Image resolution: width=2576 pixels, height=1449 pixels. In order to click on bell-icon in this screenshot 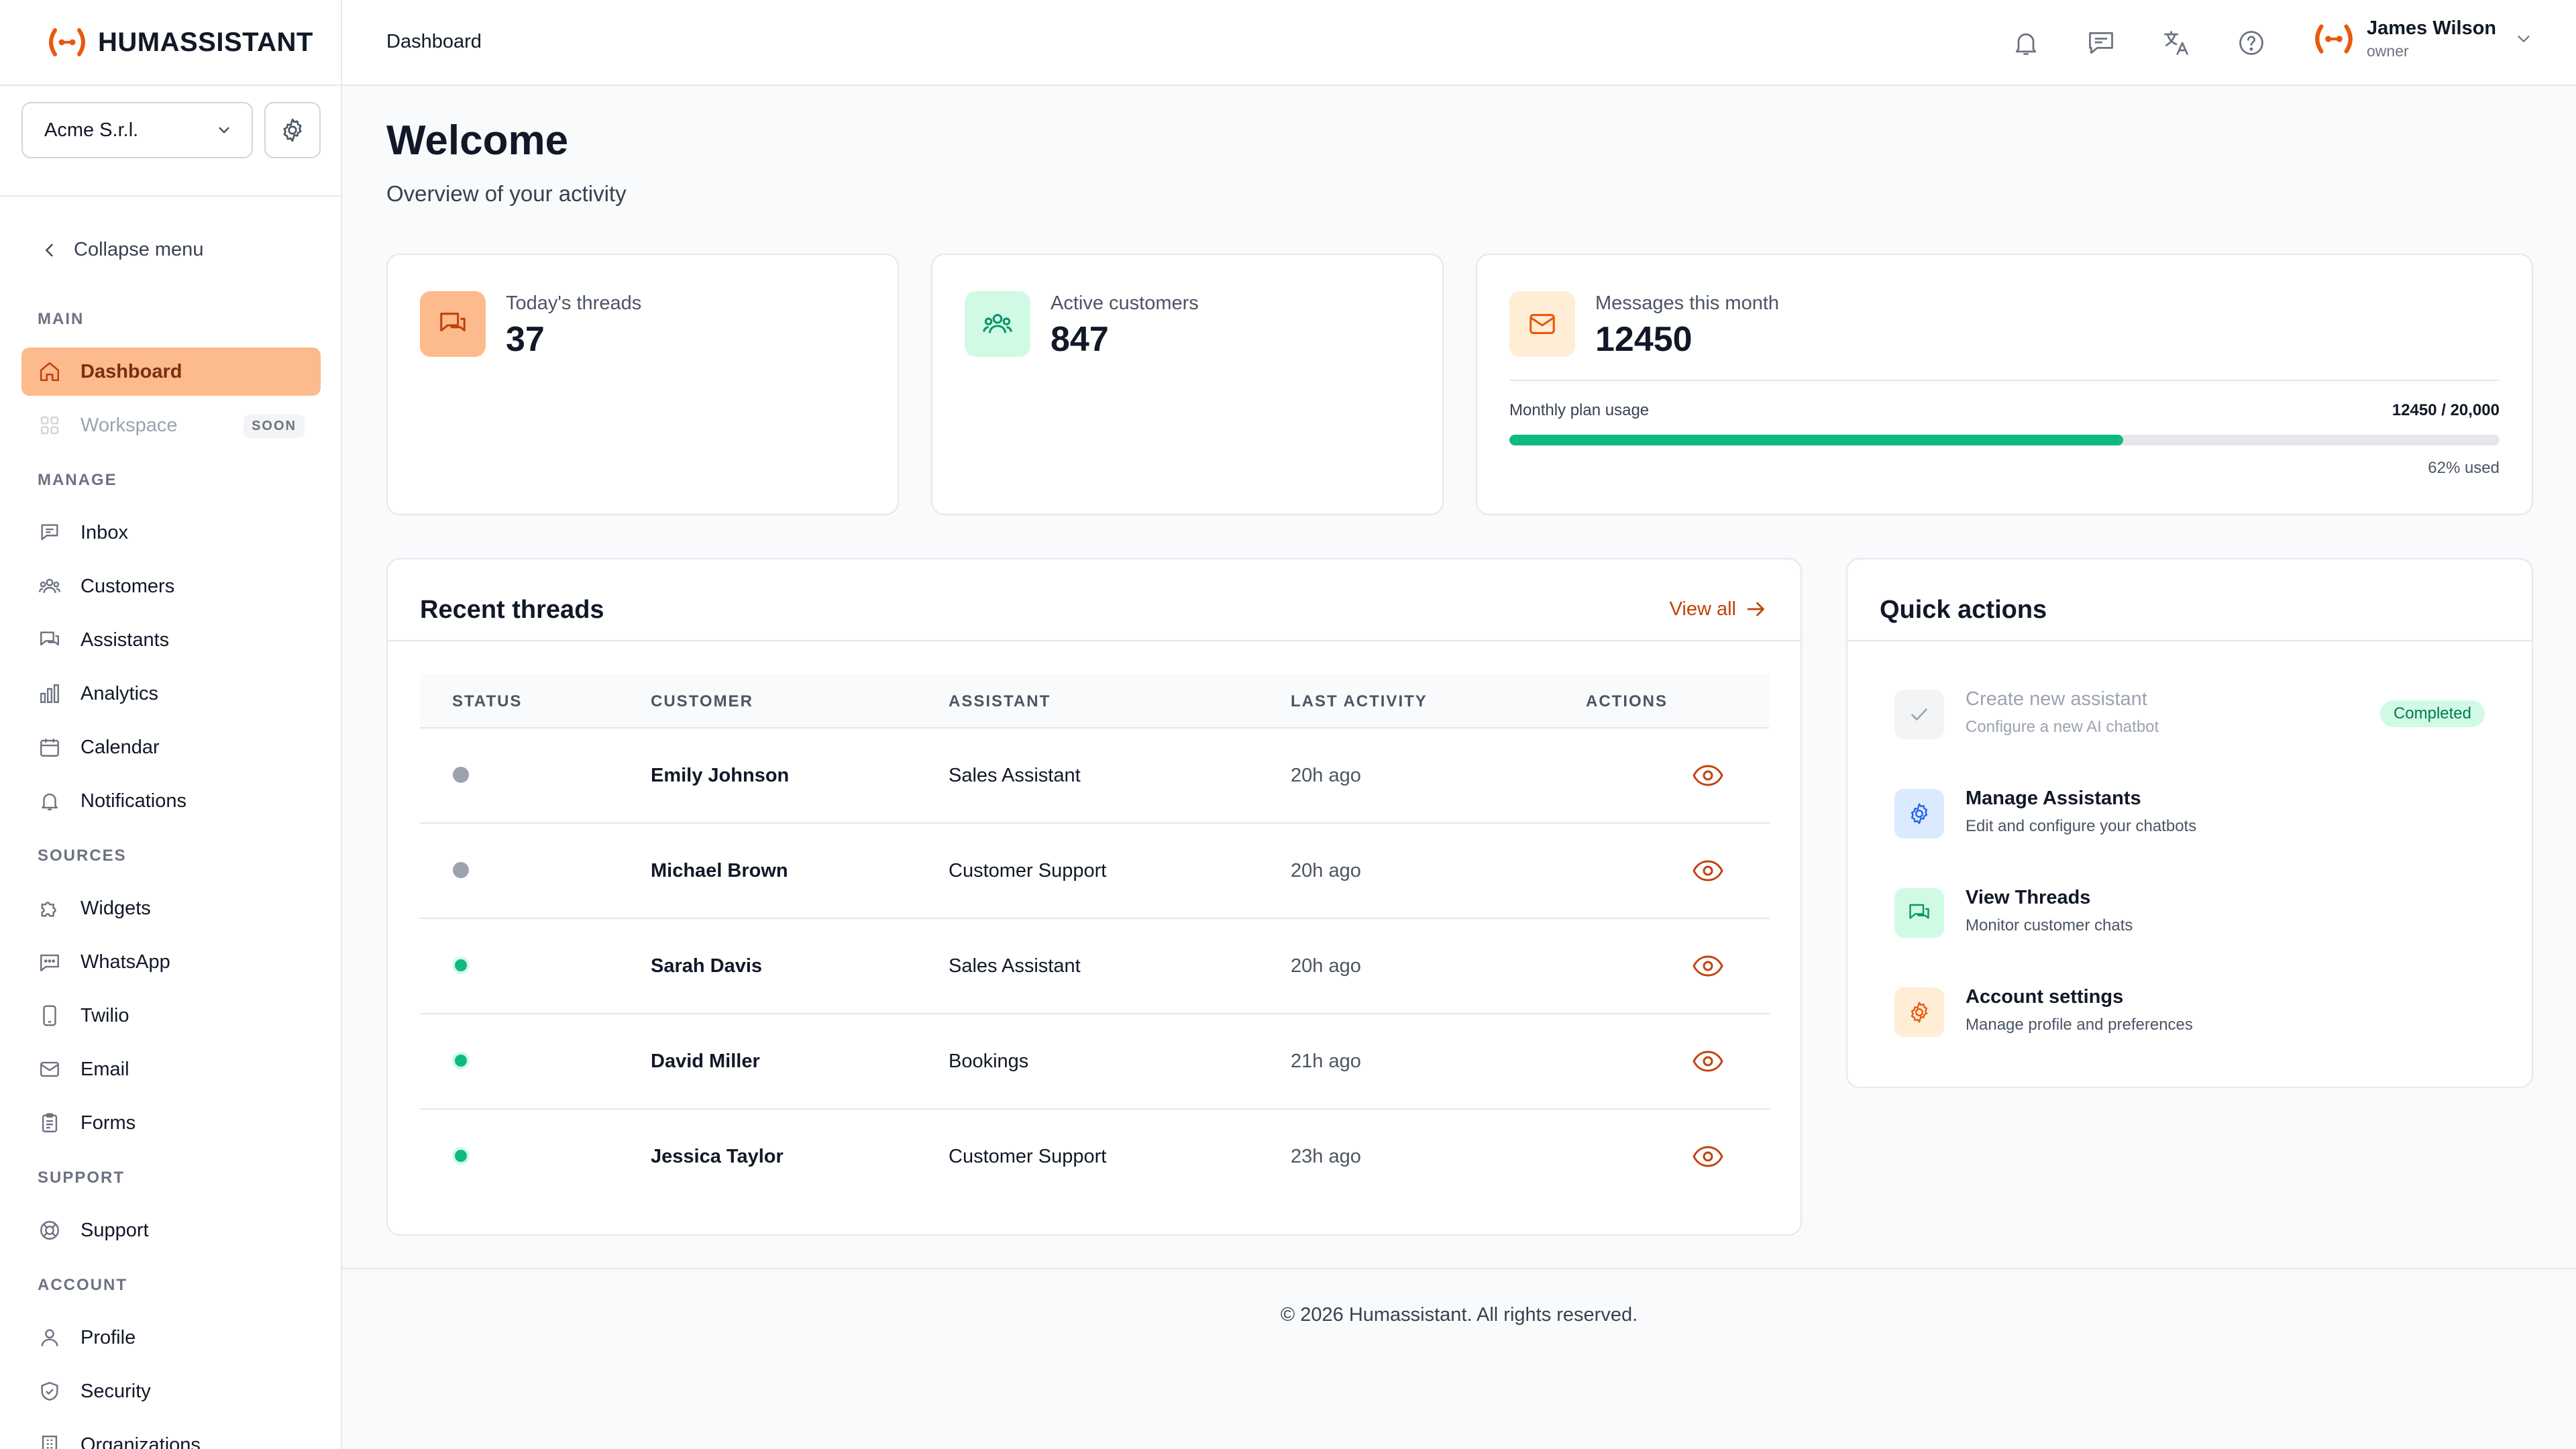, I will do `click(2026, 43)`.